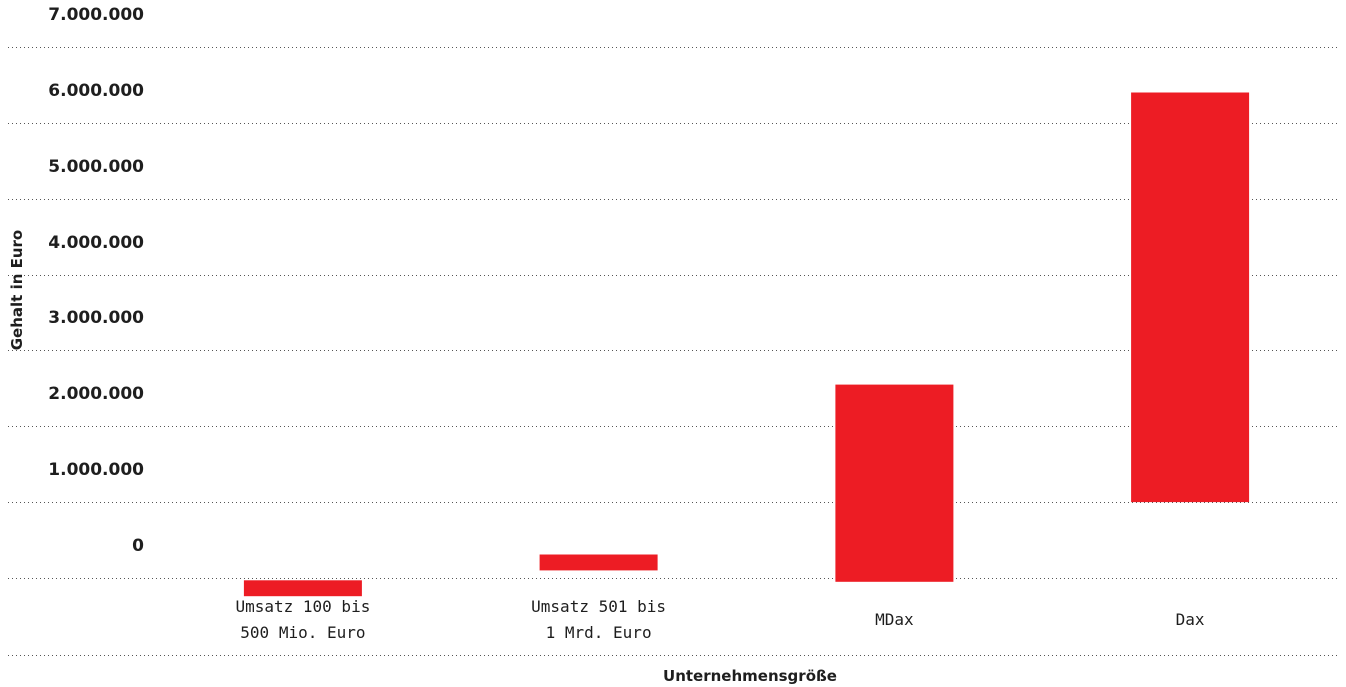 The image size is (1346, 687). What do you see at coordinates (96, 15) in the screenshot?
I see `y-tick-label: 7.000.000` at bounding box center [96, 15].